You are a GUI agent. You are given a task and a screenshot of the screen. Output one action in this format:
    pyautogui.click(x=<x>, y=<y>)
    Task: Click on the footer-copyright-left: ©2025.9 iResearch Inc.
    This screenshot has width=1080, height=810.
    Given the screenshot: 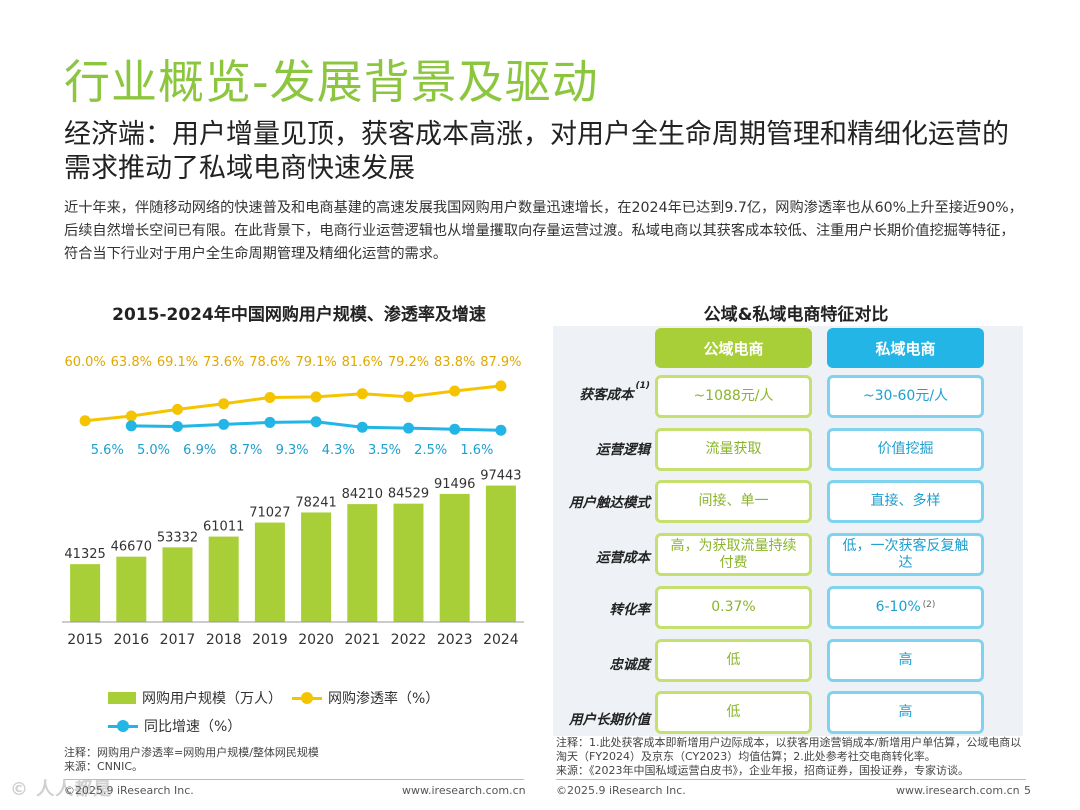 What is the action you would take?
    pyautogui.click(x=129, y=790)
    